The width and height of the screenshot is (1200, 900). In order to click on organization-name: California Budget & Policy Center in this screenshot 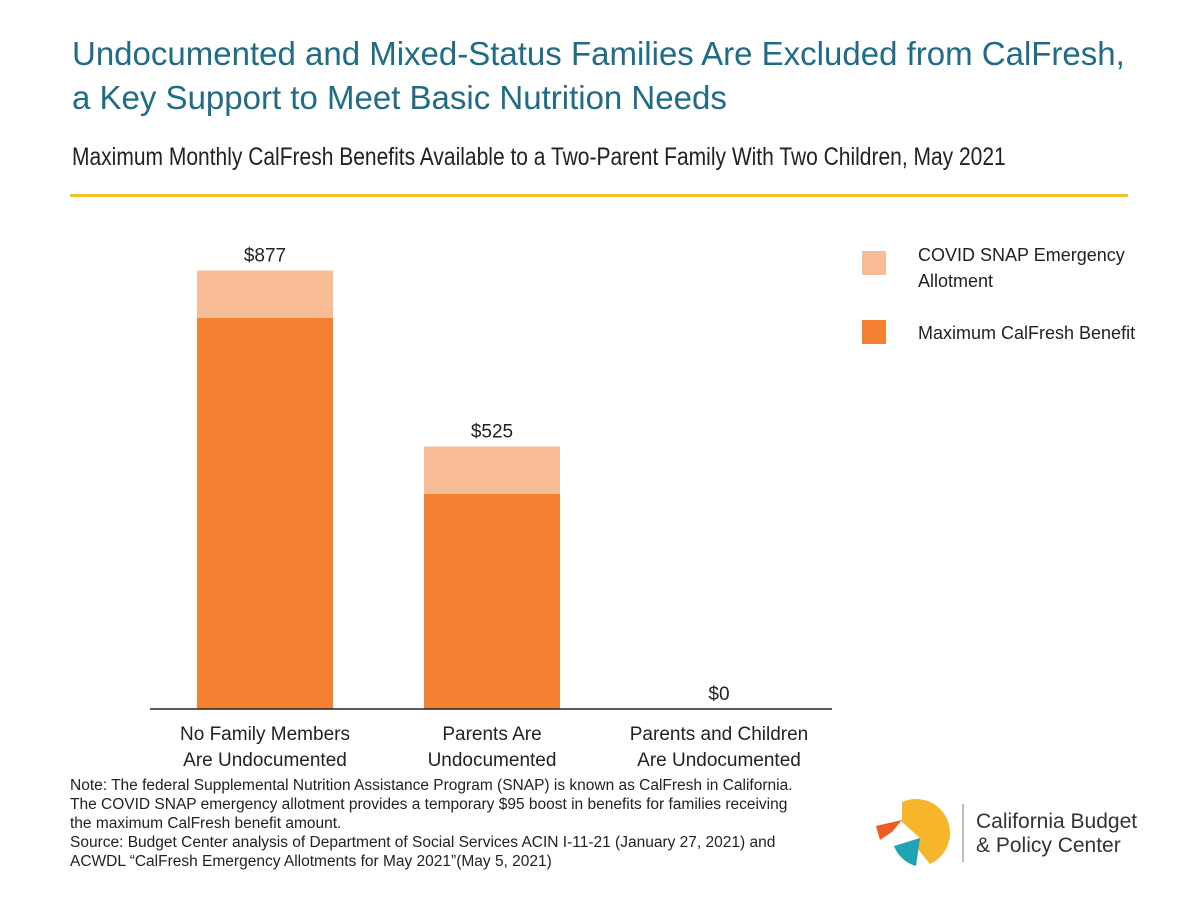, I will do `click(1056, 834)`.